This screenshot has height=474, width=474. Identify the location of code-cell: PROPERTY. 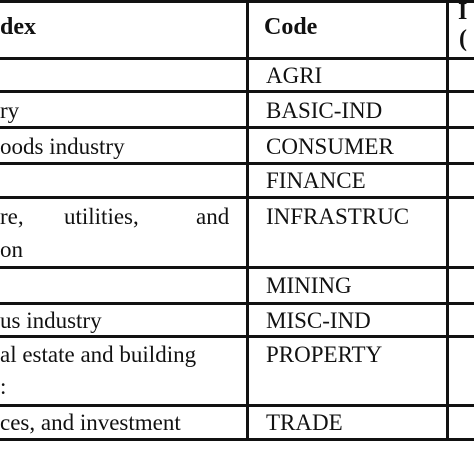
(324, 354).